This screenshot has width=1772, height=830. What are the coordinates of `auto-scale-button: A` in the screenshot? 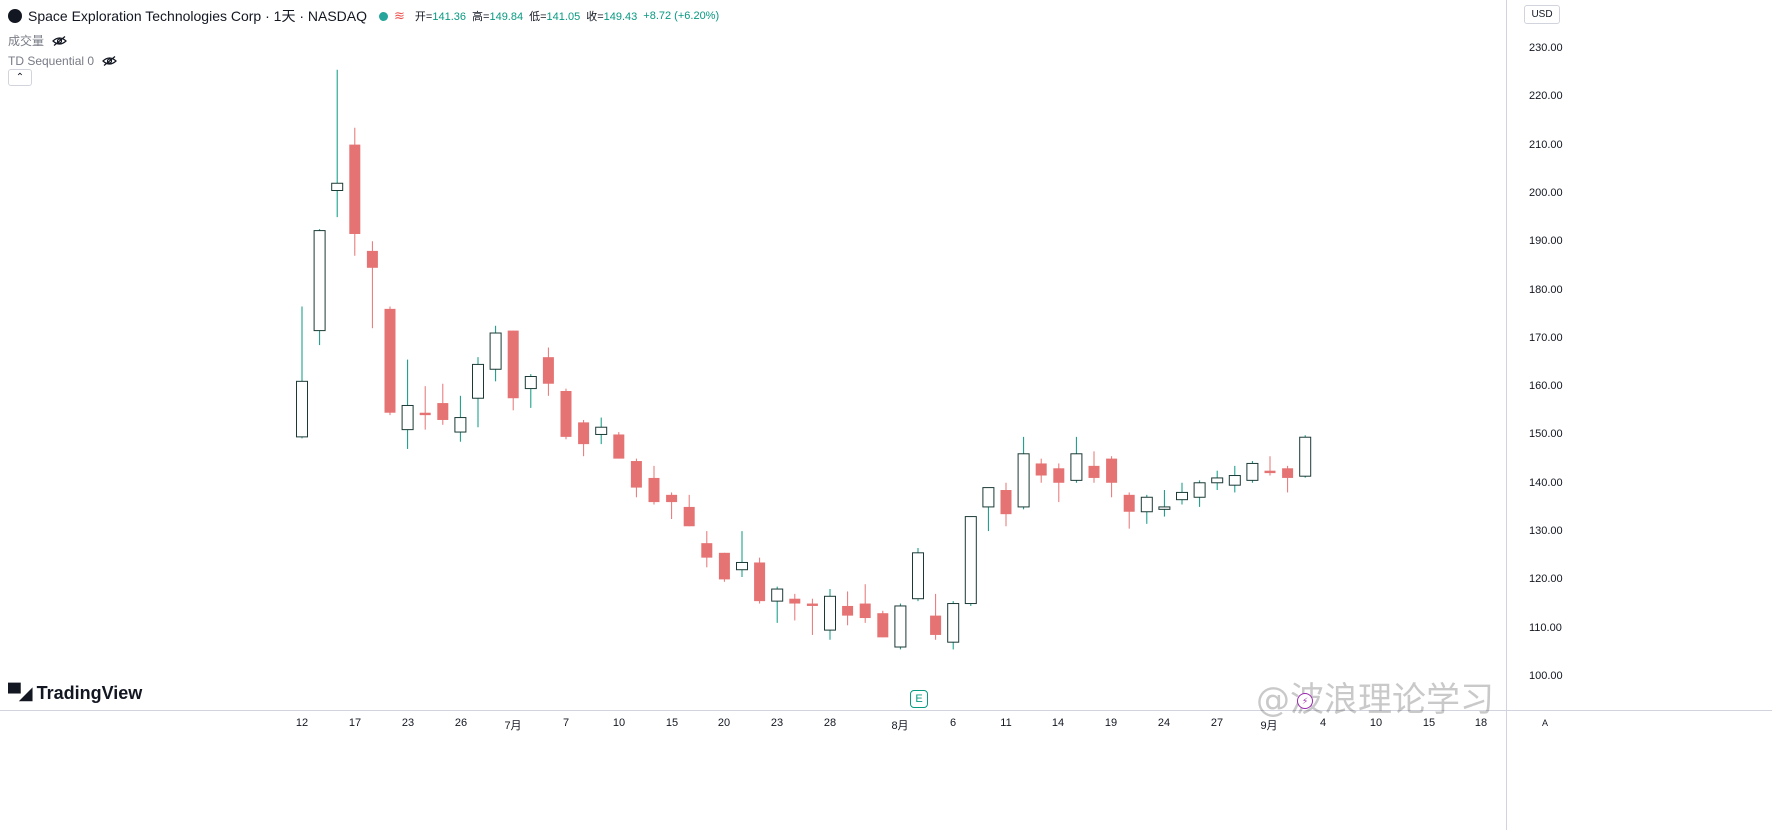 It's located at (1545, 723).